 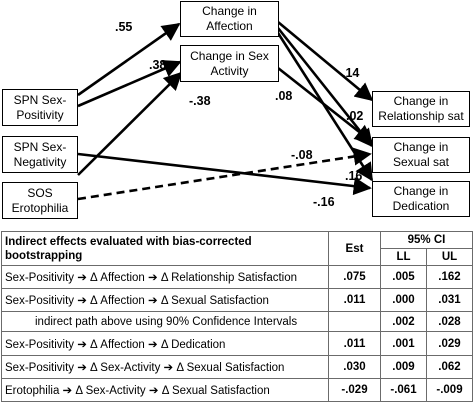 What do you see at coordinates (351, 73) in the screenshot?
I see `coef-affection-relationship: .14` at bounding box center [351, 73].